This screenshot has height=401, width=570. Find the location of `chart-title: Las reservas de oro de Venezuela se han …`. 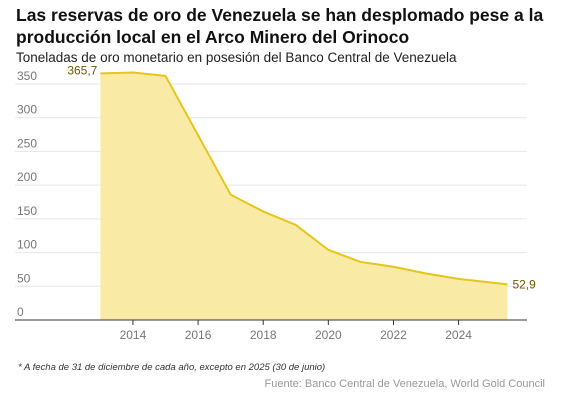

chart-title: Las reservas de oro de Venezuela se han … is located at coordinates (280, 26).